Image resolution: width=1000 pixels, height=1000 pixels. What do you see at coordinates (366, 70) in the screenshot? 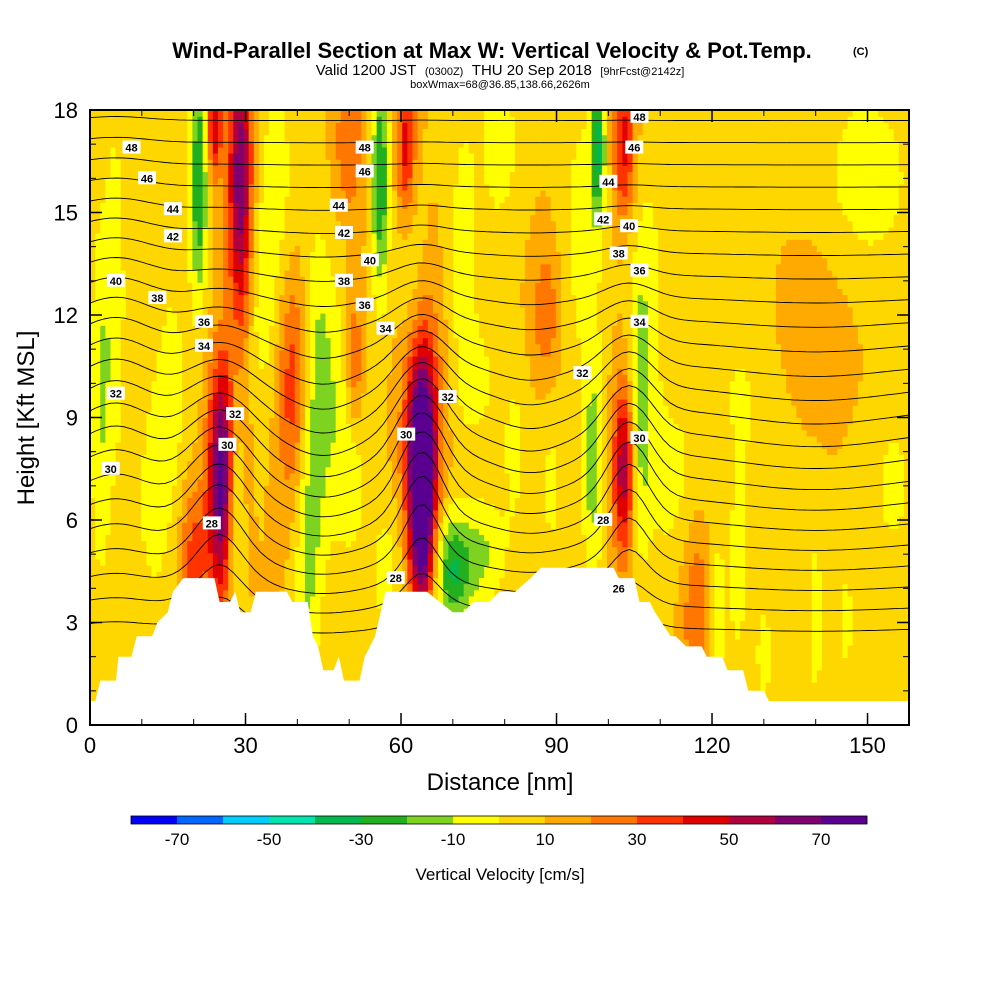
I see `valid-time: Valid 1200 JST` at bounding box center [366, 70].